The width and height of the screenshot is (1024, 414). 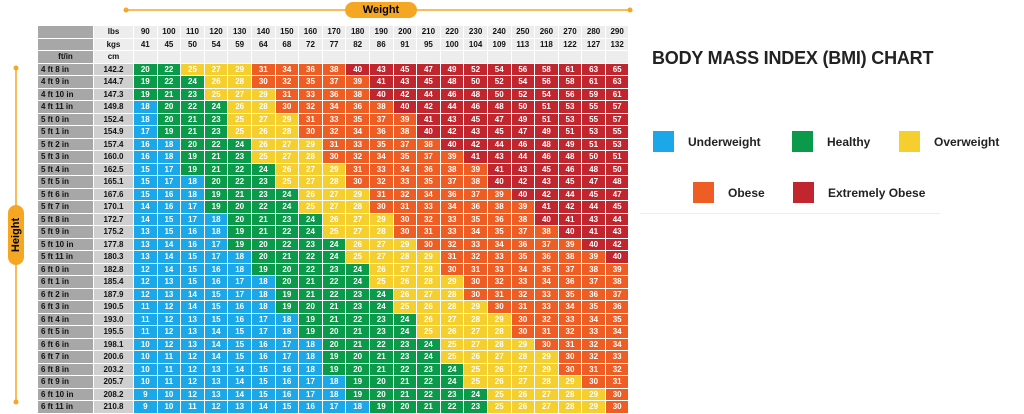 I want to click on row-height-ft: 5 ft 11 in, so click(x=65, y=257).